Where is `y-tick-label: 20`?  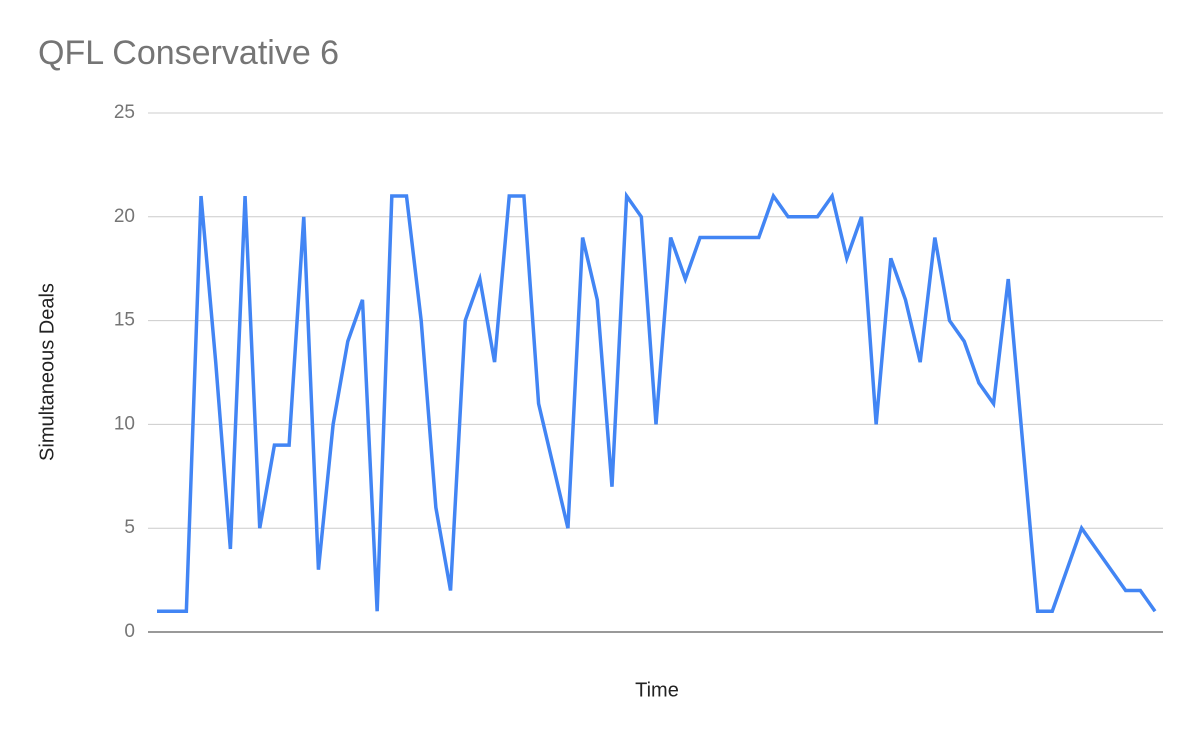
y-tick-label: 20 is located at coordinates (124, 216).